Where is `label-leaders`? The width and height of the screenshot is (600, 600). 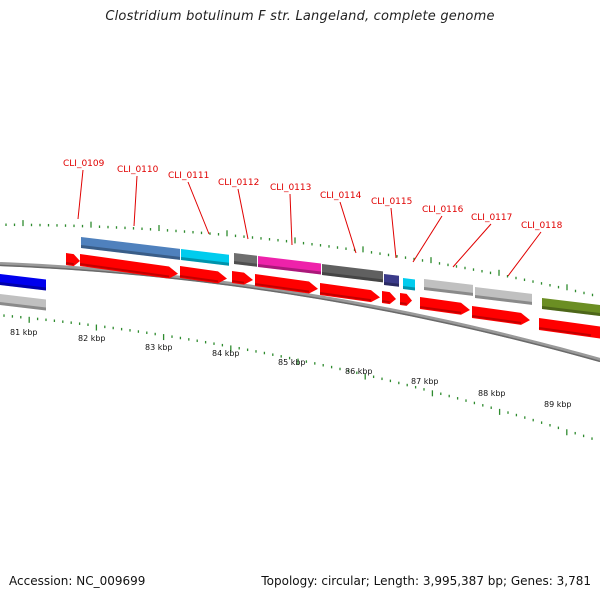
label-leaders is located at coordinates (309, 223).